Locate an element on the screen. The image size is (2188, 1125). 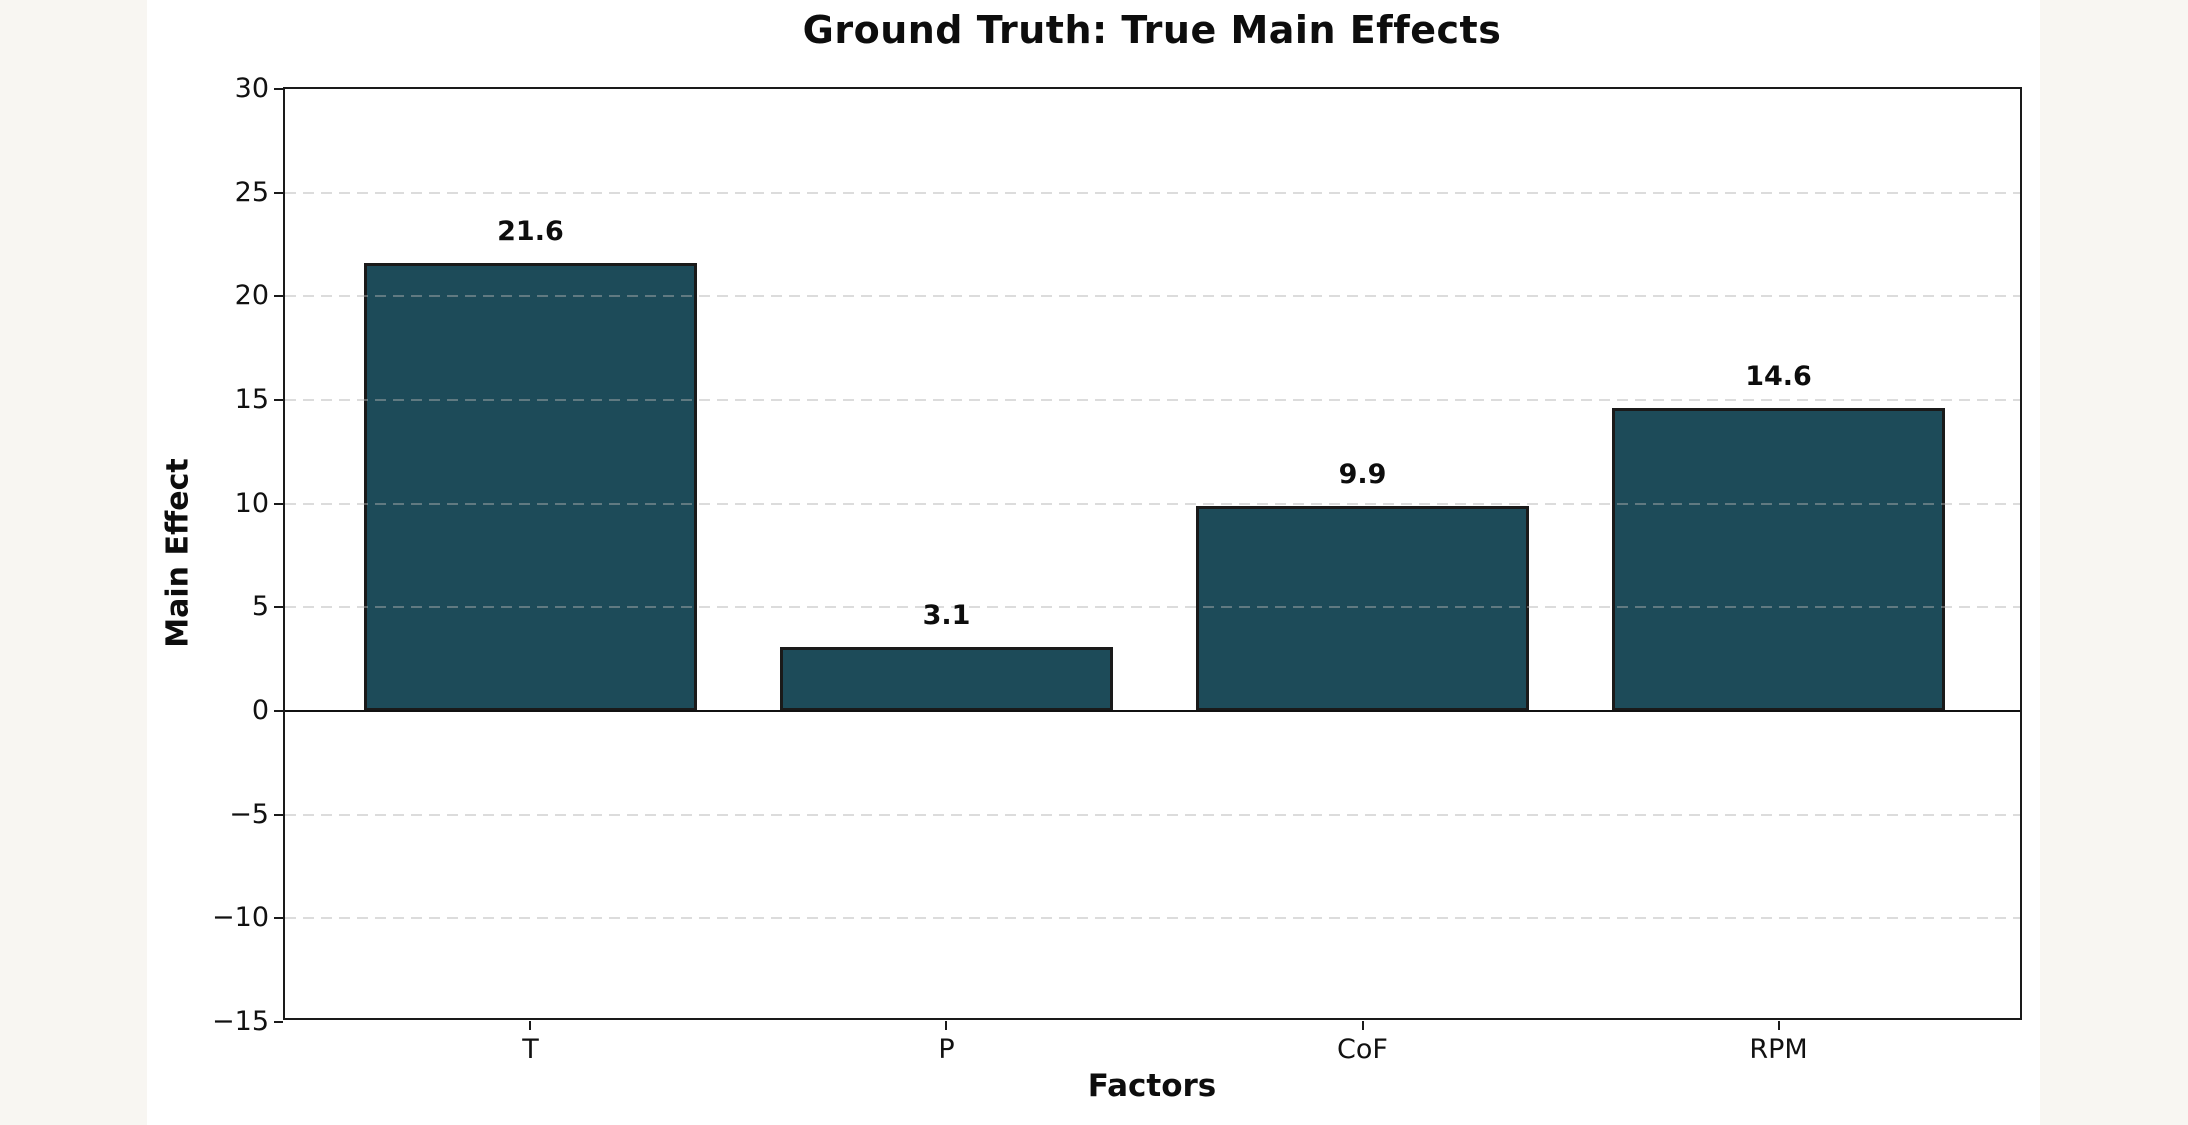
x-tick-label: CoF is located at coordinates (1362, 1049).